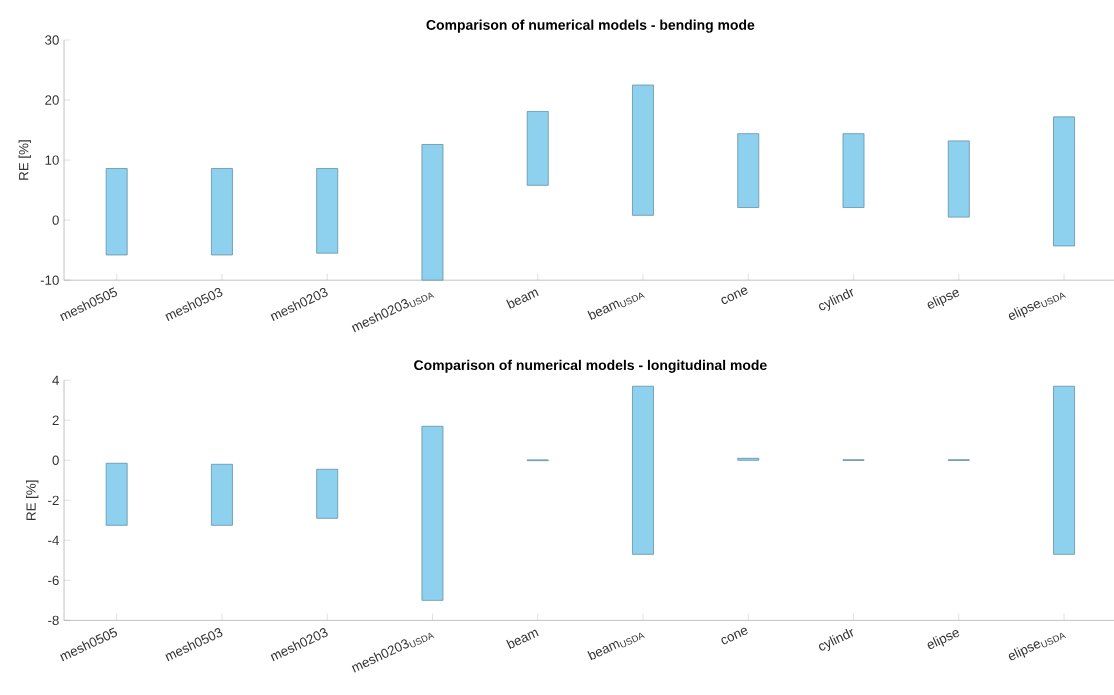  What do you see at coordinates (590, 26) in the screenshot?
I see `chart-title: Comparison of numerical models - bending mode` at bounding box center [590, 26].